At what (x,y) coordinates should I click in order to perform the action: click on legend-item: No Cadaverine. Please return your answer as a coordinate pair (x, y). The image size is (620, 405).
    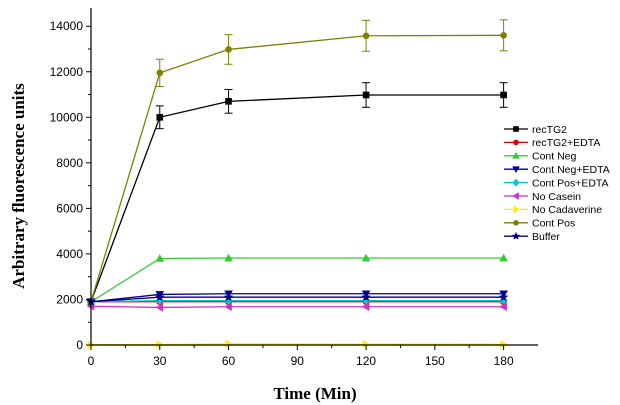
    Looking at the image, I should click on (553, 210).